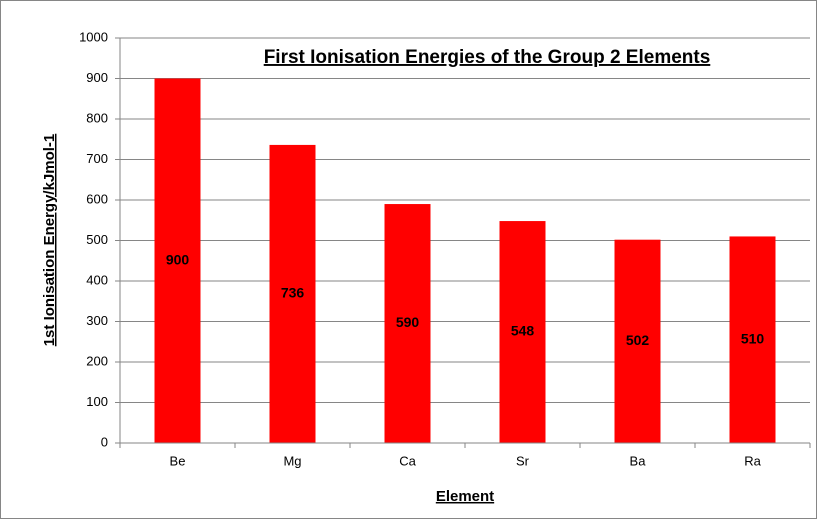 This screenshot has height=519, width=817. What do you see at coordinates (104, 441) in the screenshot?
I see `y-tick-label: 0` at bounding box center [104, 441].